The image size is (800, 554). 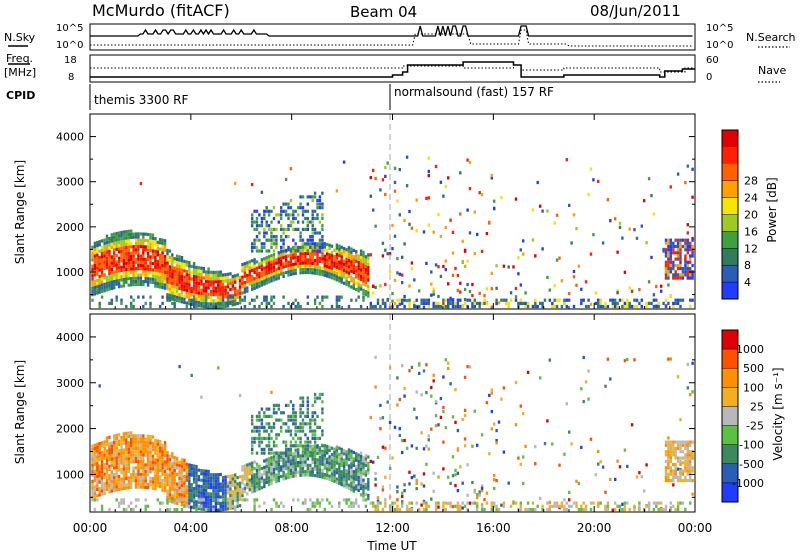 What do you see at coordinates (730, 223) in the screenshot?
I see `power-colorbar-swatch` at bounding box center [730, 223].